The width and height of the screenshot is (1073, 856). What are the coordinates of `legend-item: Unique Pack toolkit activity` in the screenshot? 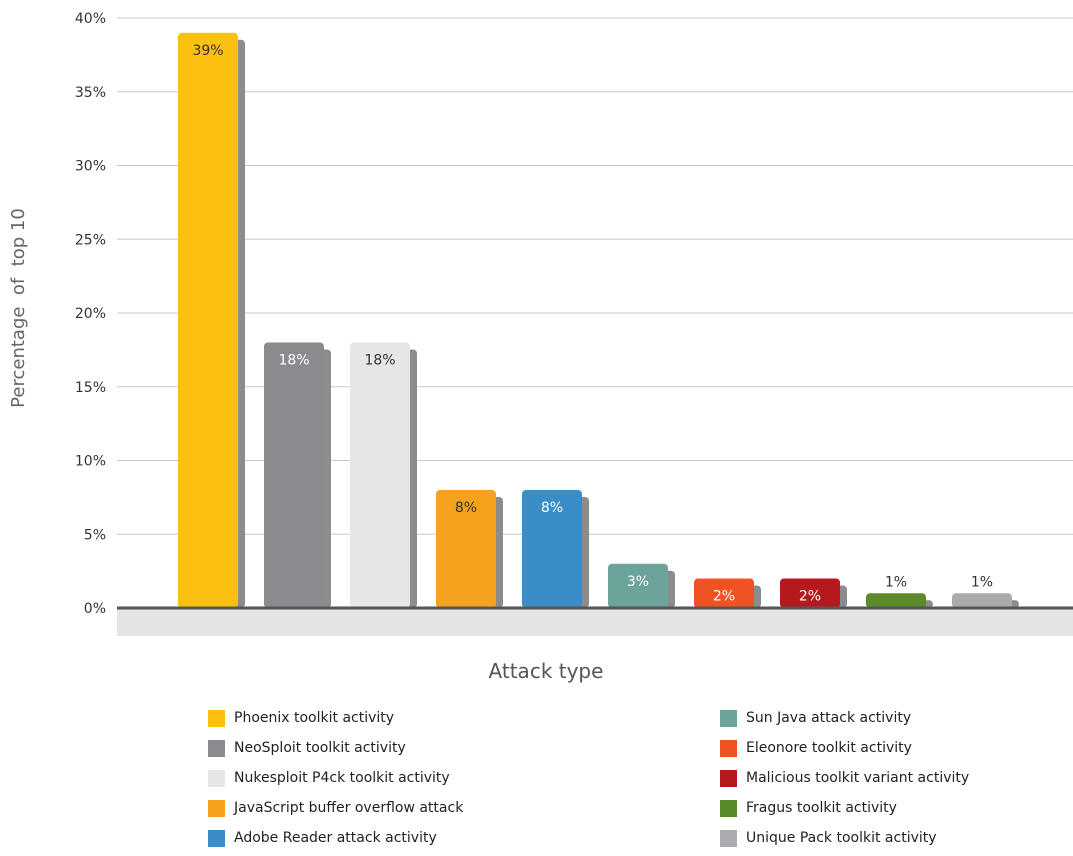 It's located at (870, 838).